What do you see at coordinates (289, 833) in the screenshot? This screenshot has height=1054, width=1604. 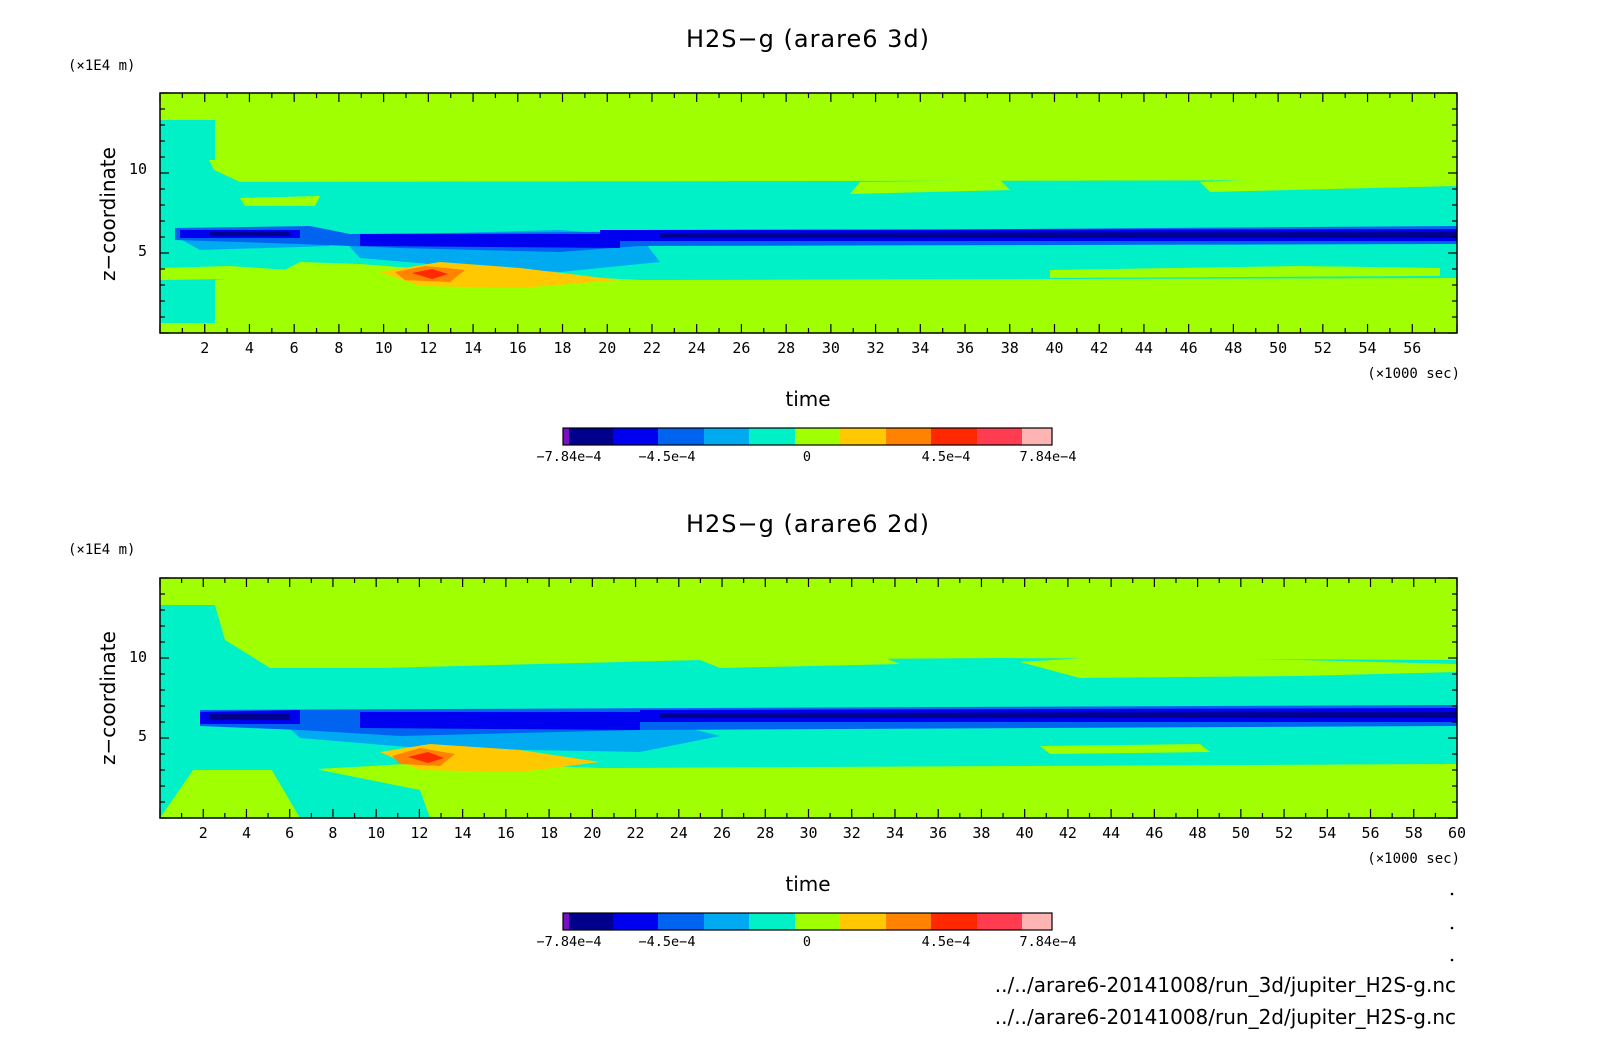 I see `x-tick-label: 6` at bounding box center [289, 833].